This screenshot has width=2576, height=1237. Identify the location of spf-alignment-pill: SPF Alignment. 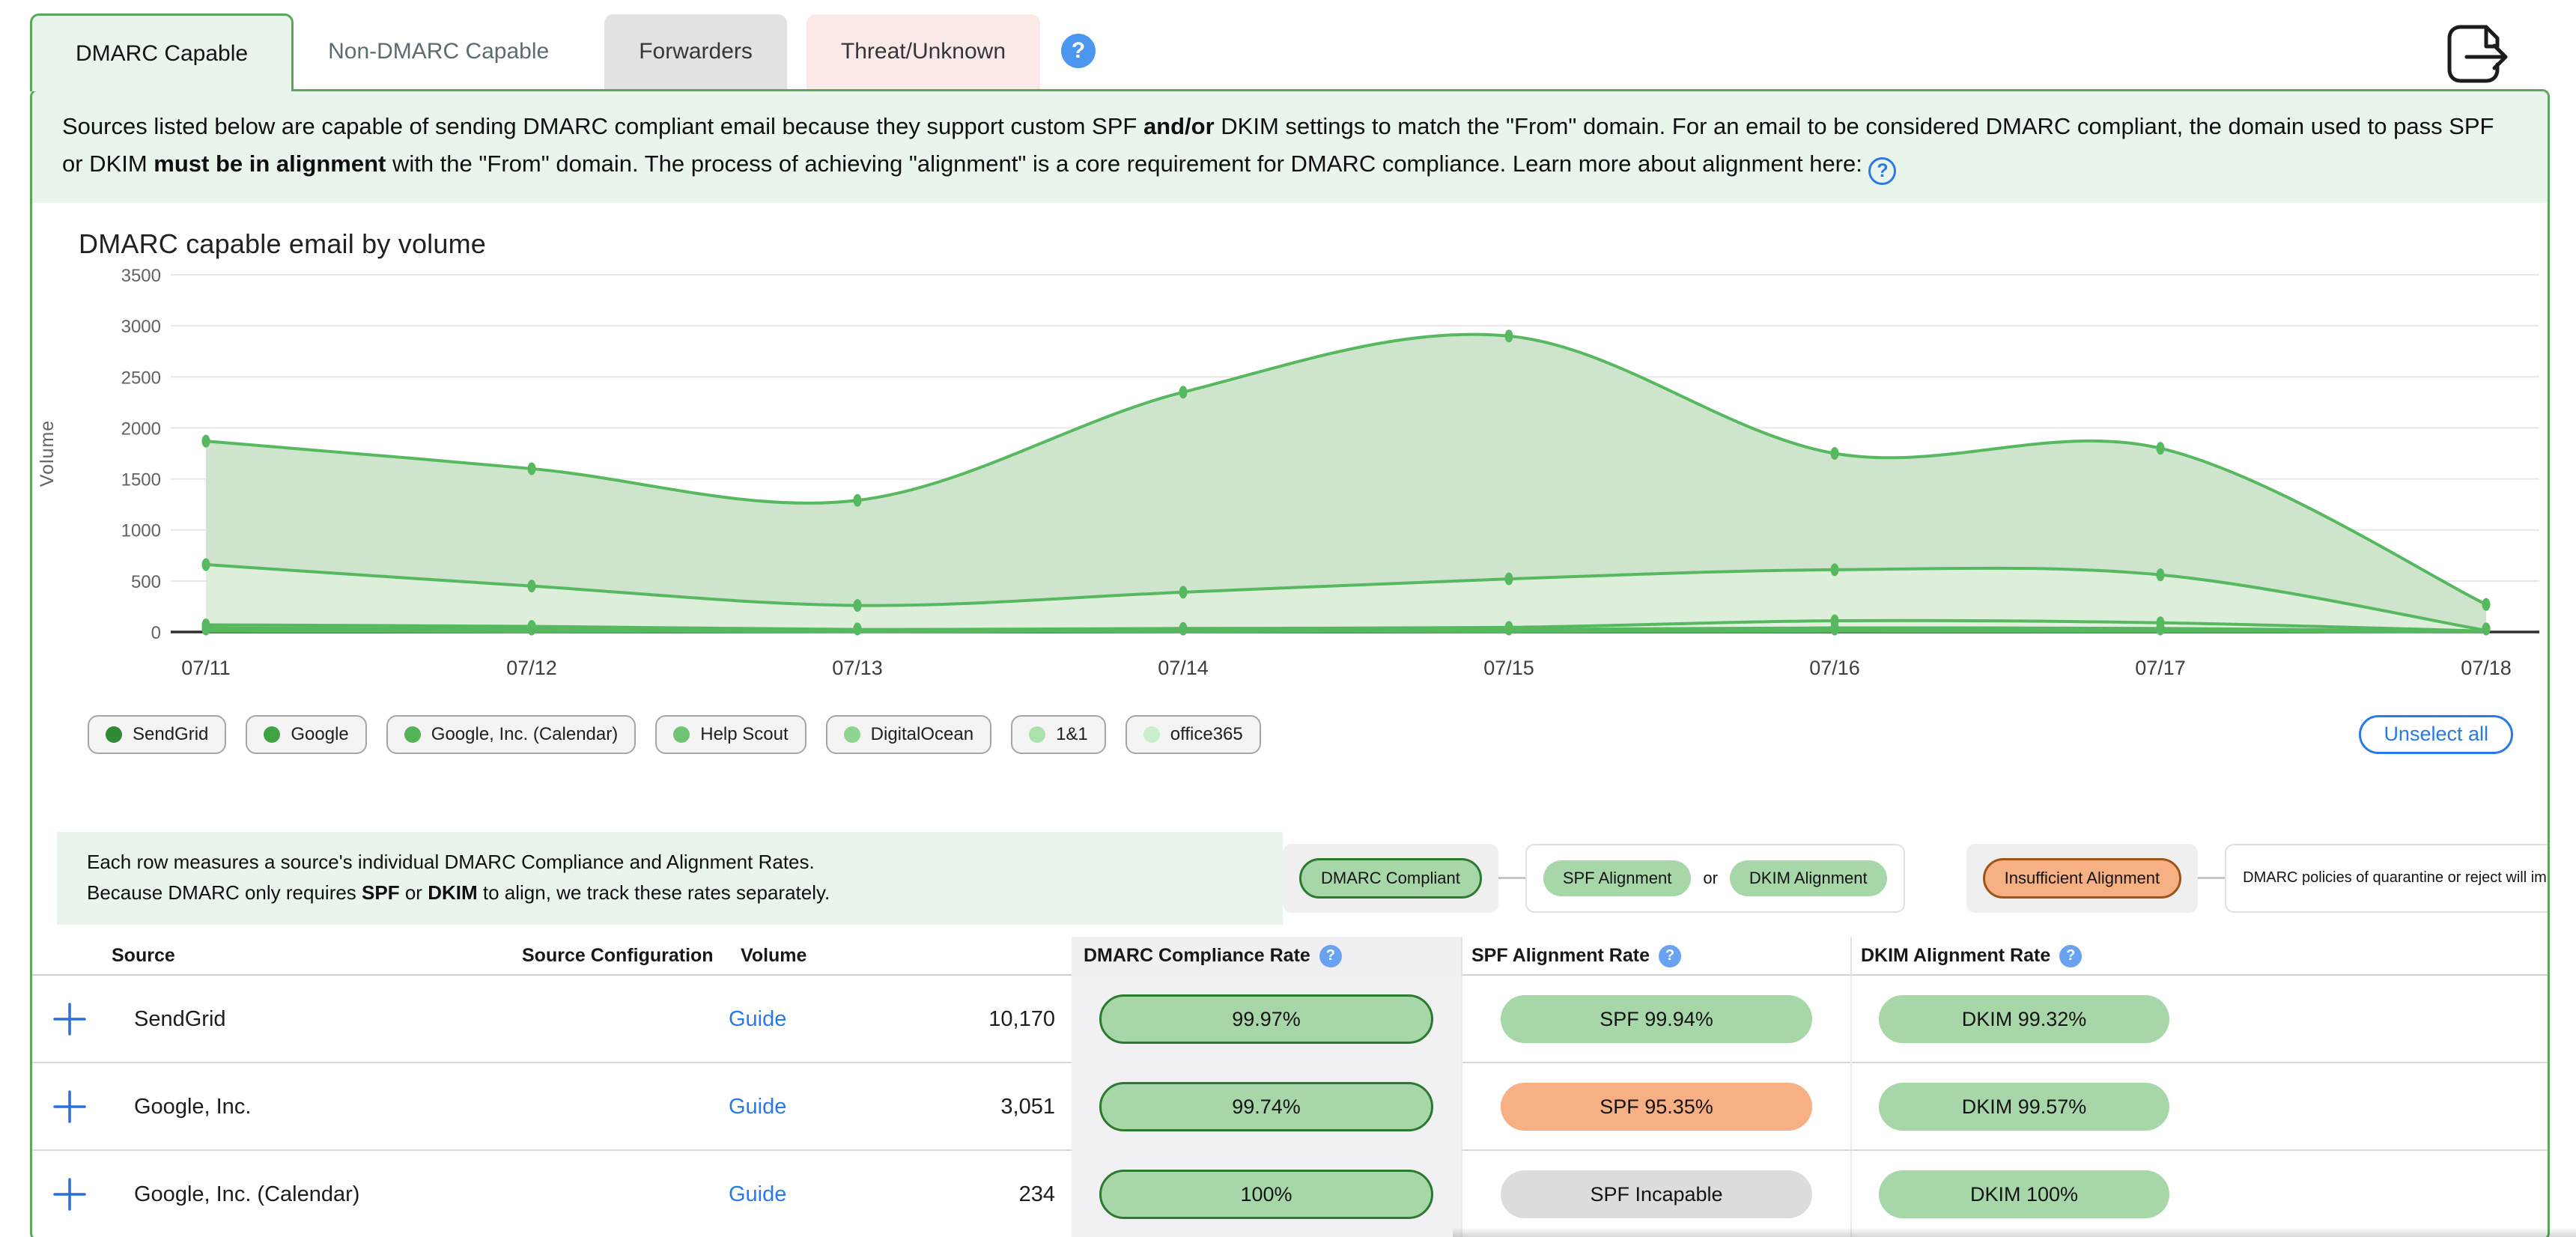
(1617, 878).